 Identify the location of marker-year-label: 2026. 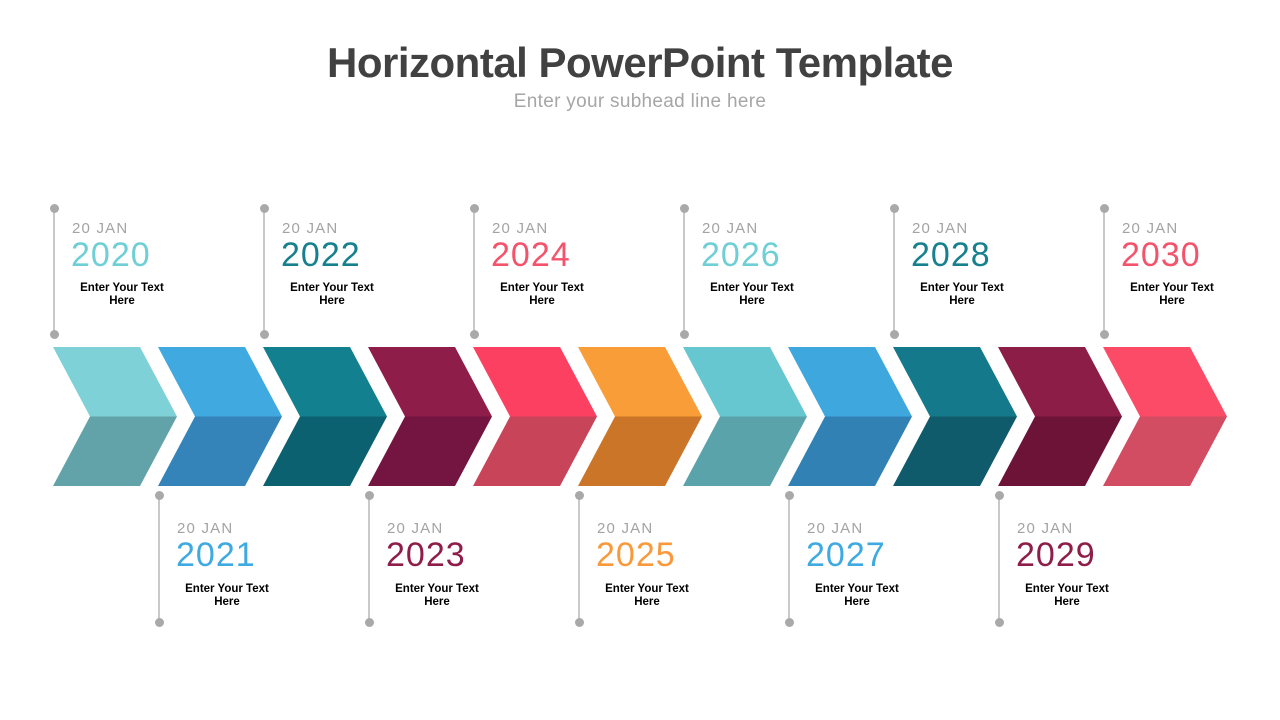
(741, 255).